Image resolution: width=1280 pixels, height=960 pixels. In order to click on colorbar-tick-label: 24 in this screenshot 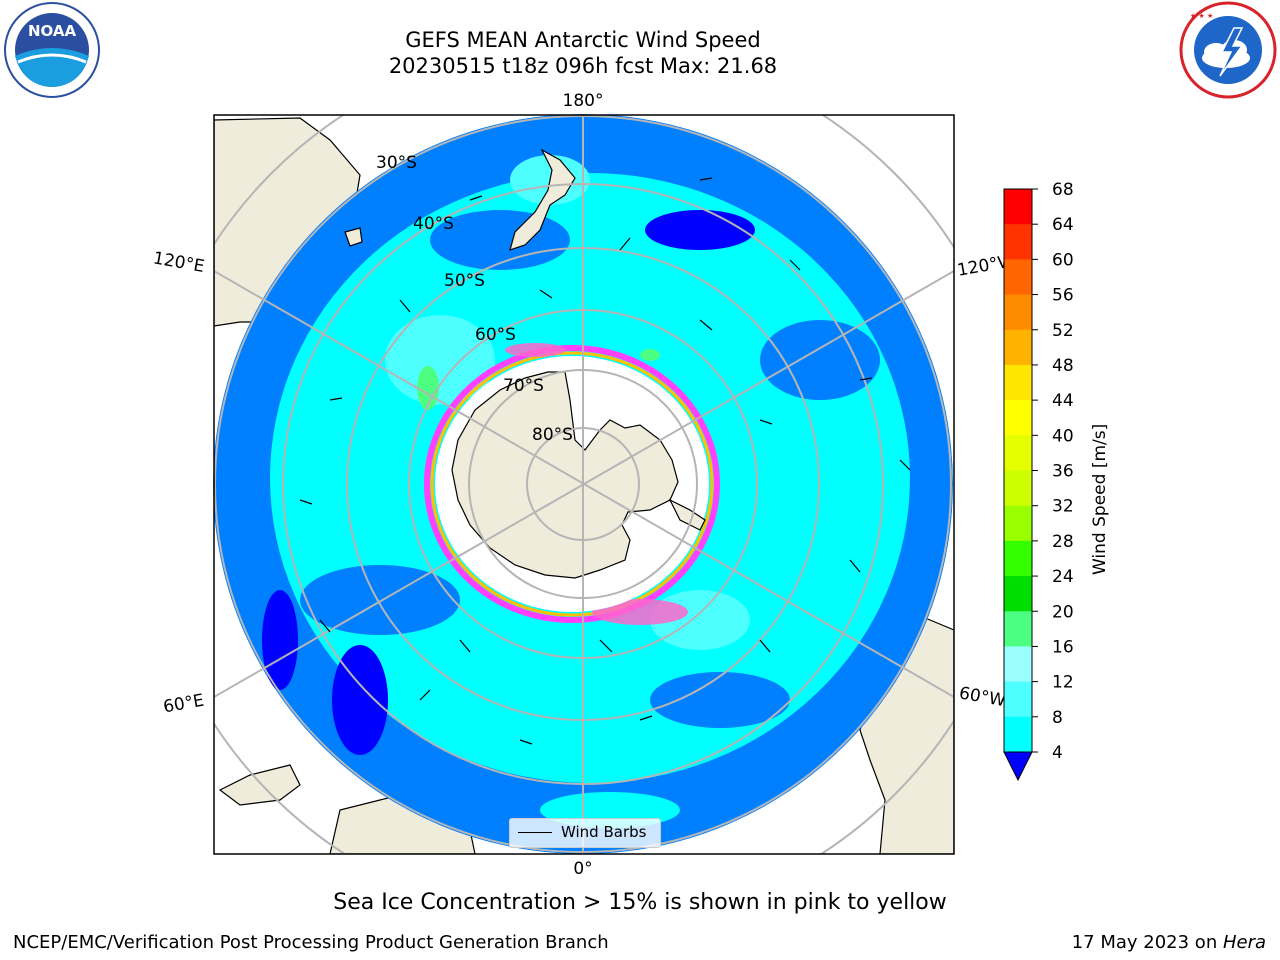, I will do `click(1063, 577)`.